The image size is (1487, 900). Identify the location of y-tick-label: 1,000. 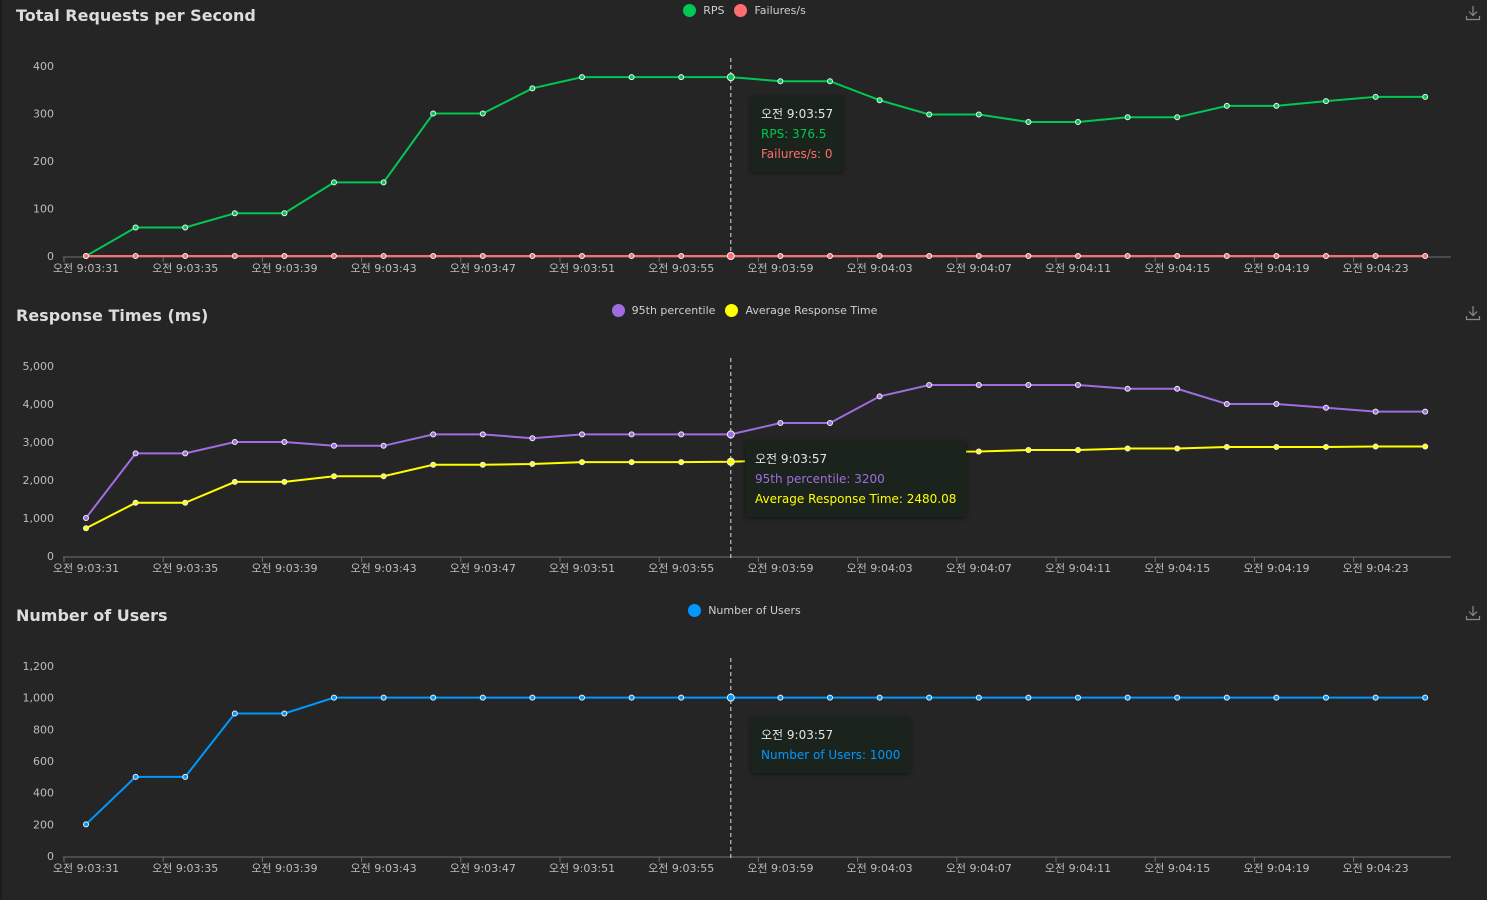
(39, 698).